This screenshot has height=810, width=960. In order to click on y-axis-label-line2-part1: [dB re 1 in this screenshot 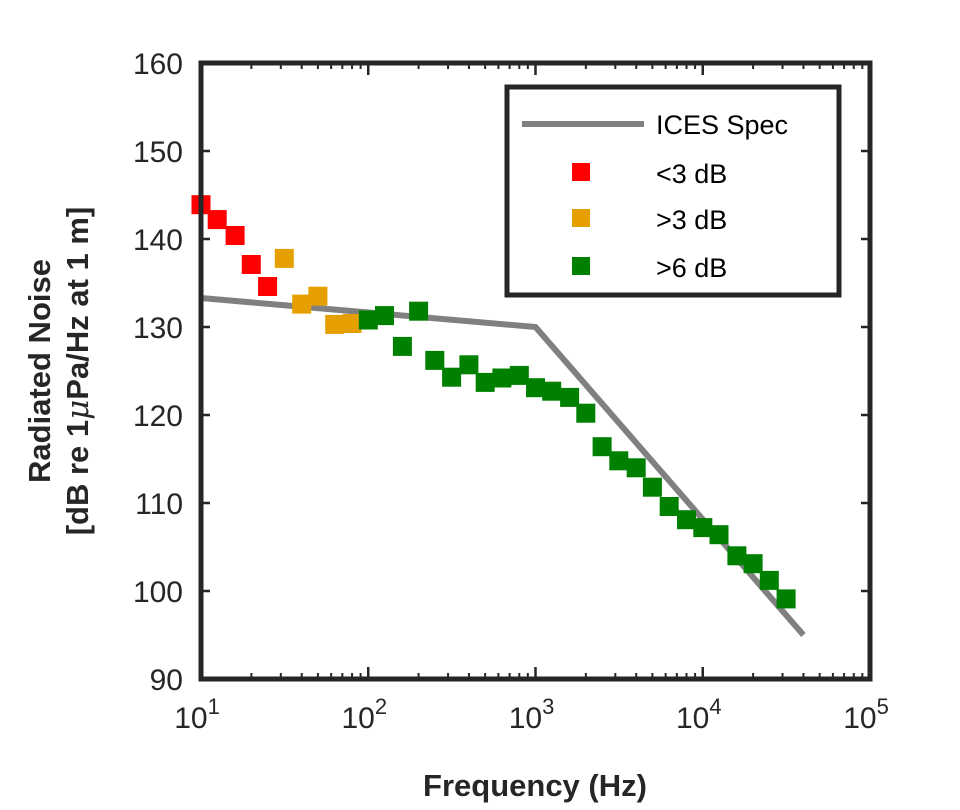, I will do `click(77, 477)`.